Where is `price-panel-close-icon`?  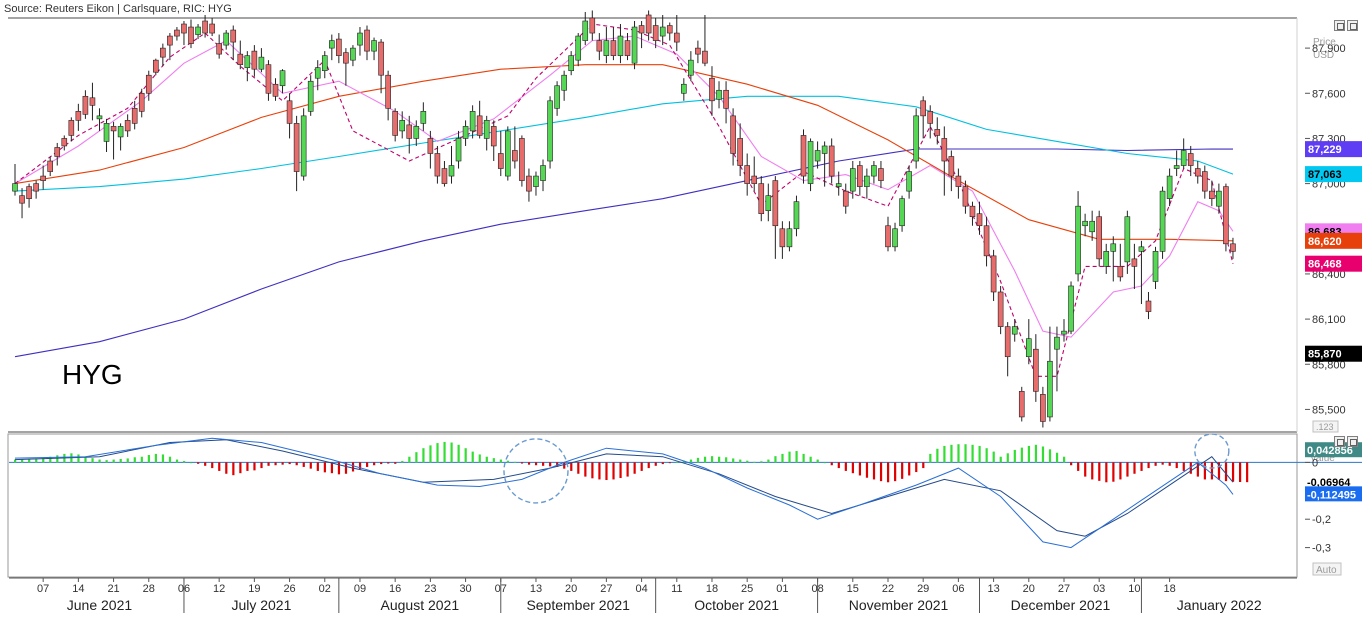
price-panel-close-icon is located at coordinates (1352, 25).